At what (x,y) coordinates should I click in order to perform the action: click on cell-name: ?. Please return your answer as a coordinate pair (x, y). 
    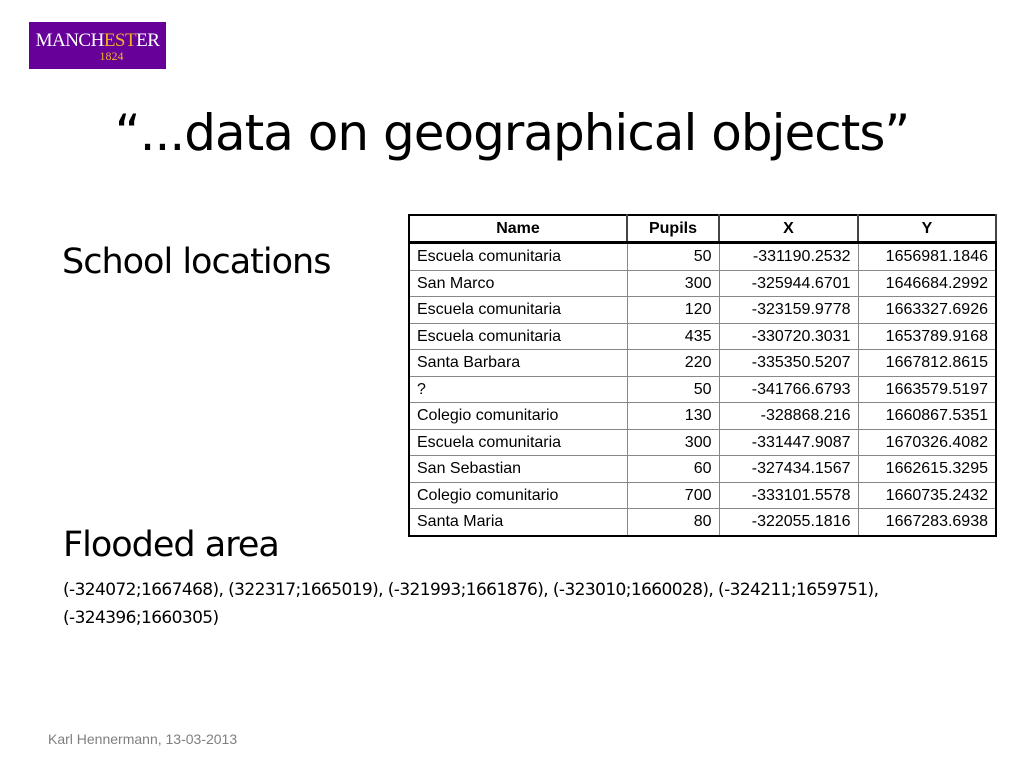
    Looking at the image, I should click on (518, 389).